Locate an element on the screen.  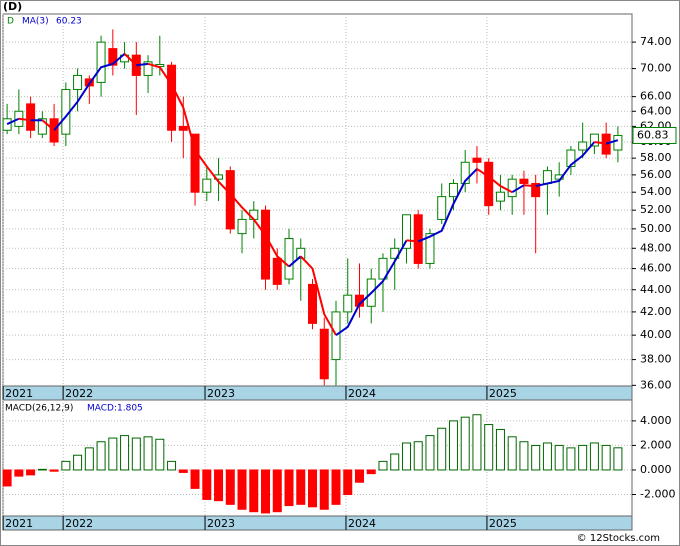
y-tick-label: 4.000 is located at coordinates (656, 420).